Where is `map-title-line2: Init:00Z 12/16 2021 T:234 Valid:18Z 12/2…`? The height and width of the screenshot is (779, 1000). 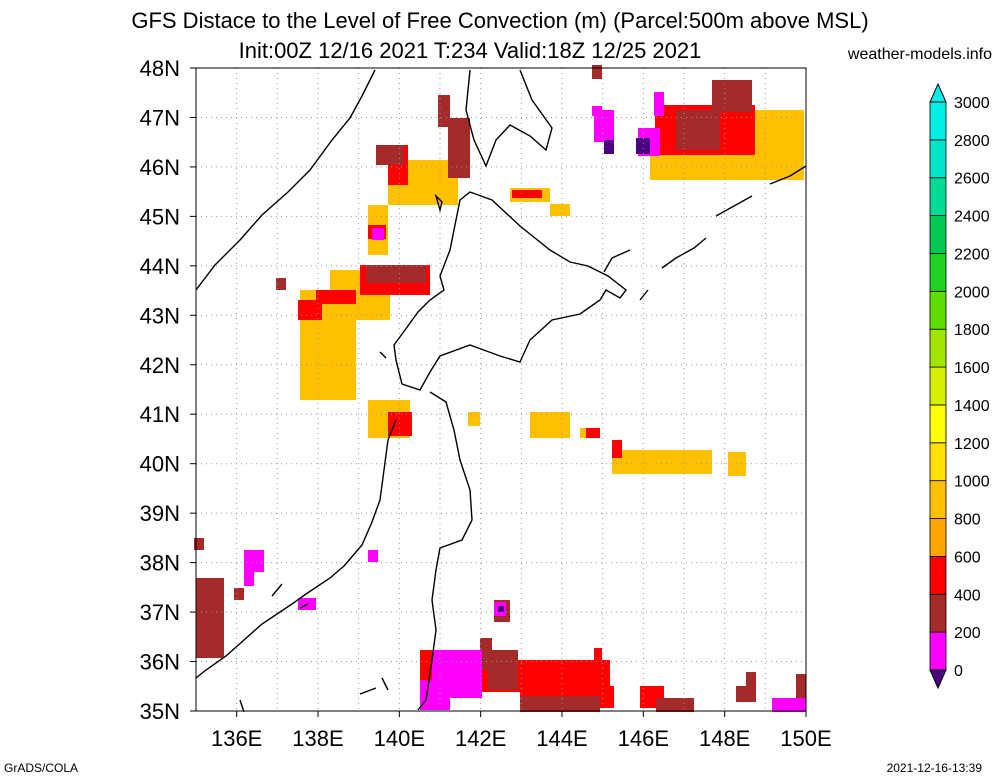 map-title-line2: Init:00Z 12/16 2021 T:234 Valid:18Z 12/2… is located at coordinates (470, 50).